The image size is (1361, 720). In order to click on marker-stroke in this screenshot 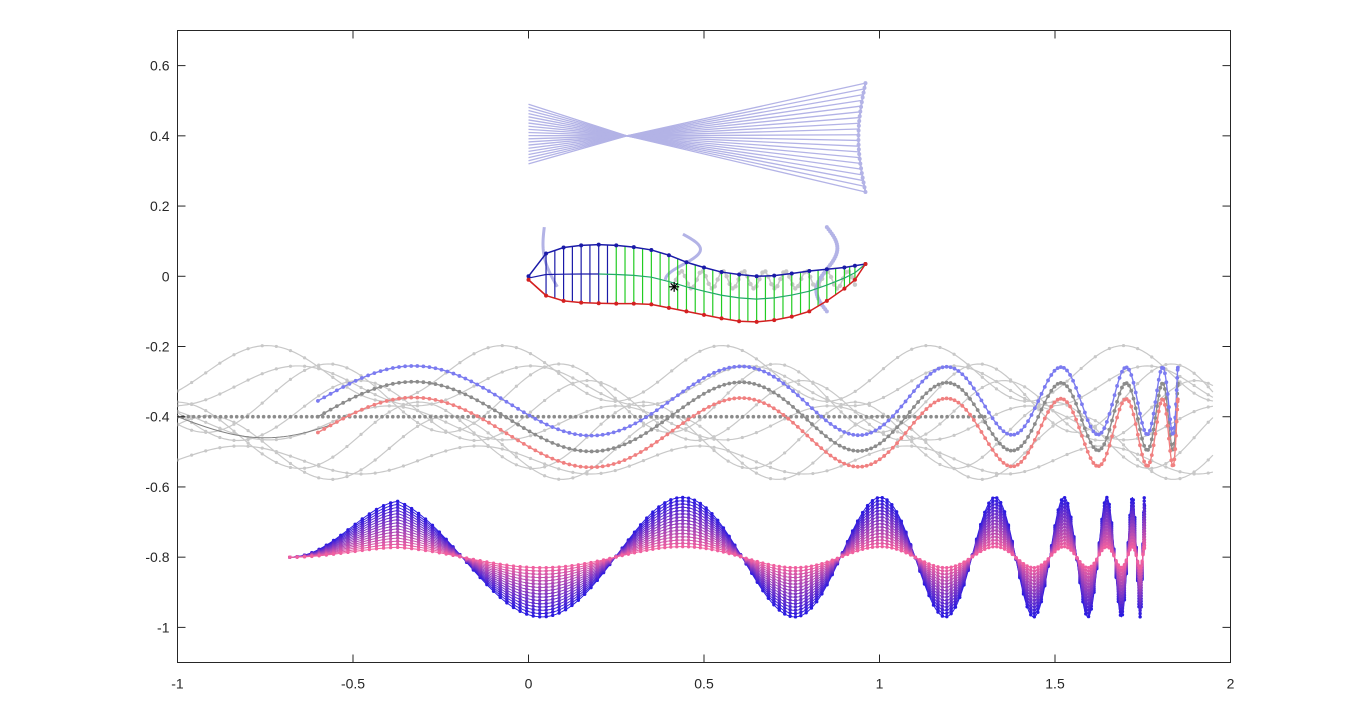, I will do `click(674, 286)`.